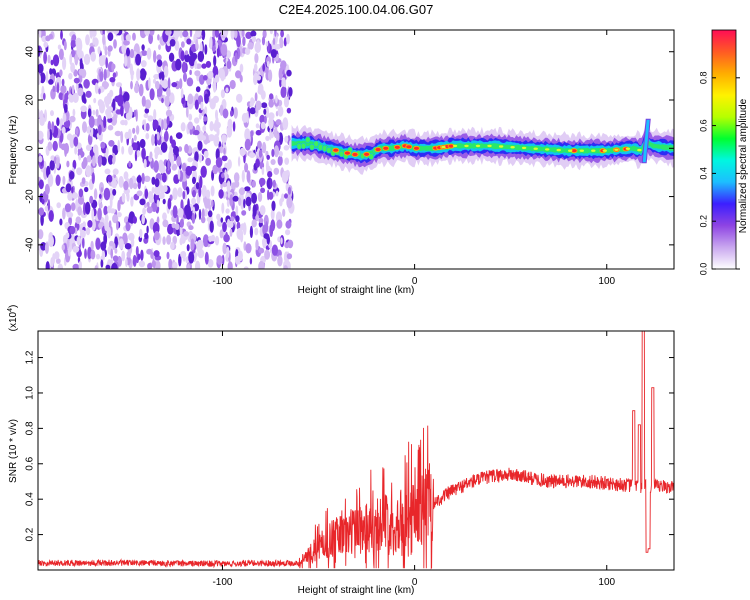  Describe the element at coordinates (30, 357) in the screenshot. I see `y-tick-label: 1.2` at that location.